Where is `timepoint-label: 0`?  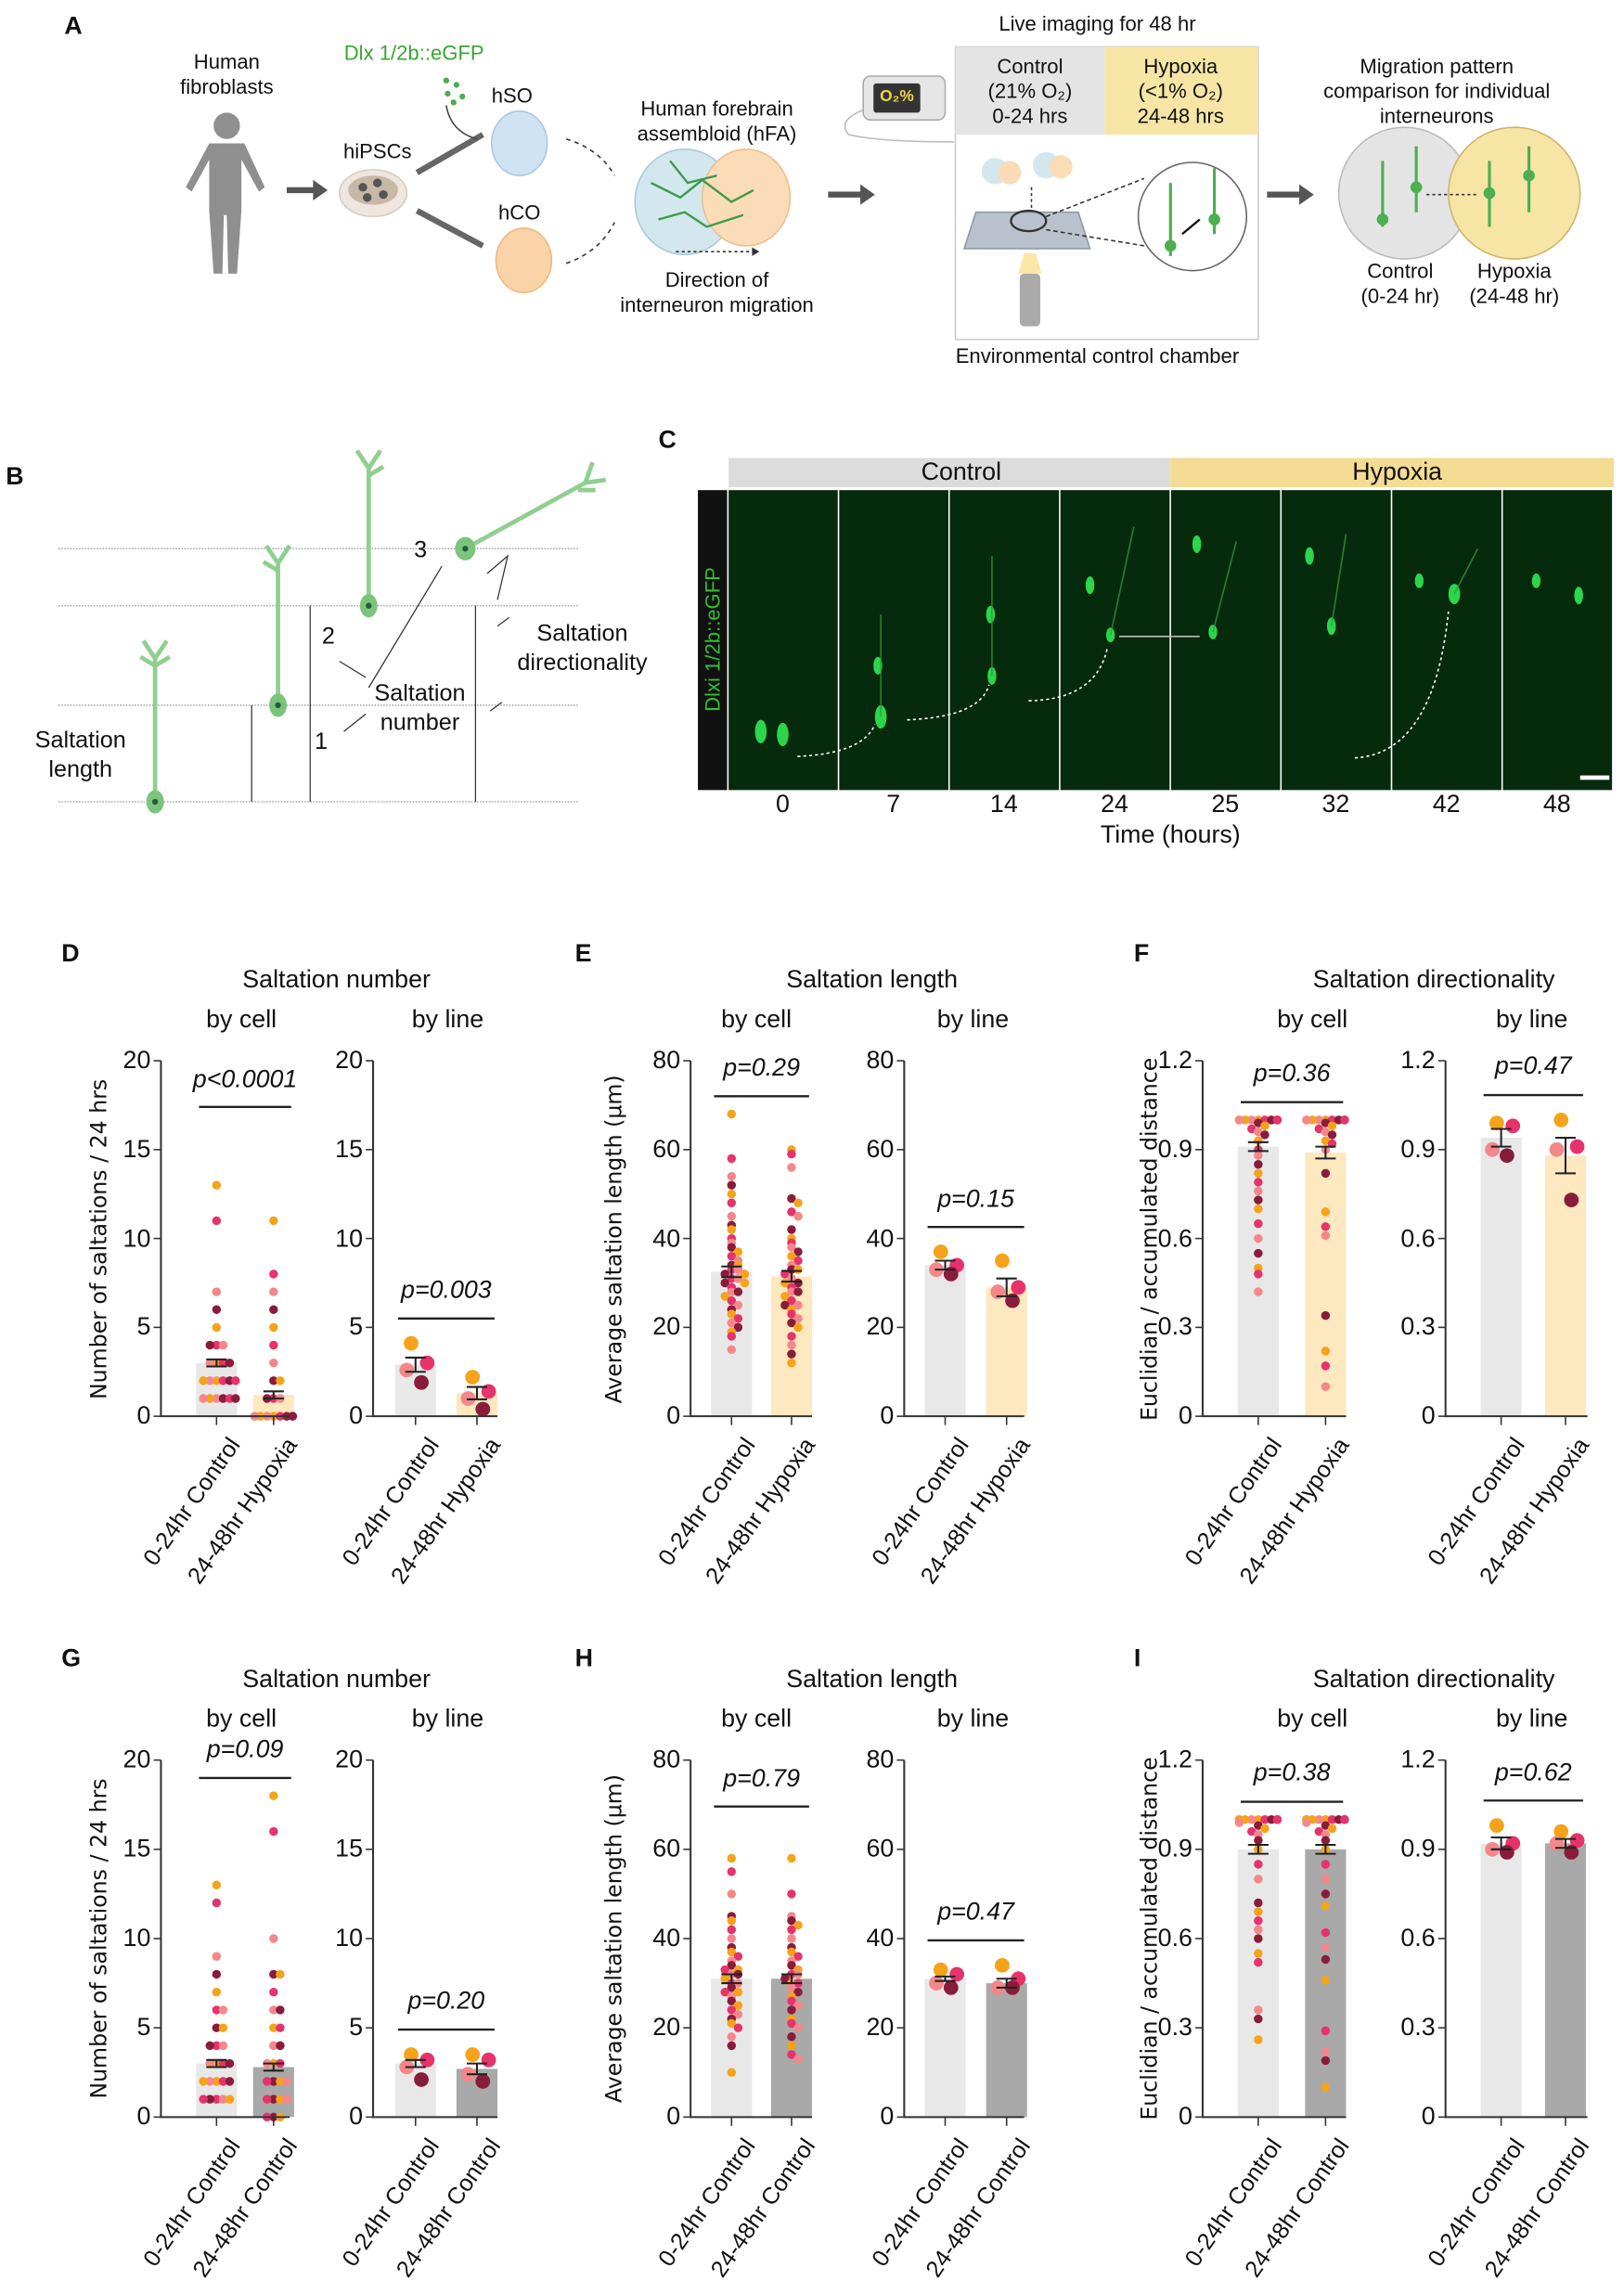 timepoint-label: 0 is located at coordinates (783, 804).